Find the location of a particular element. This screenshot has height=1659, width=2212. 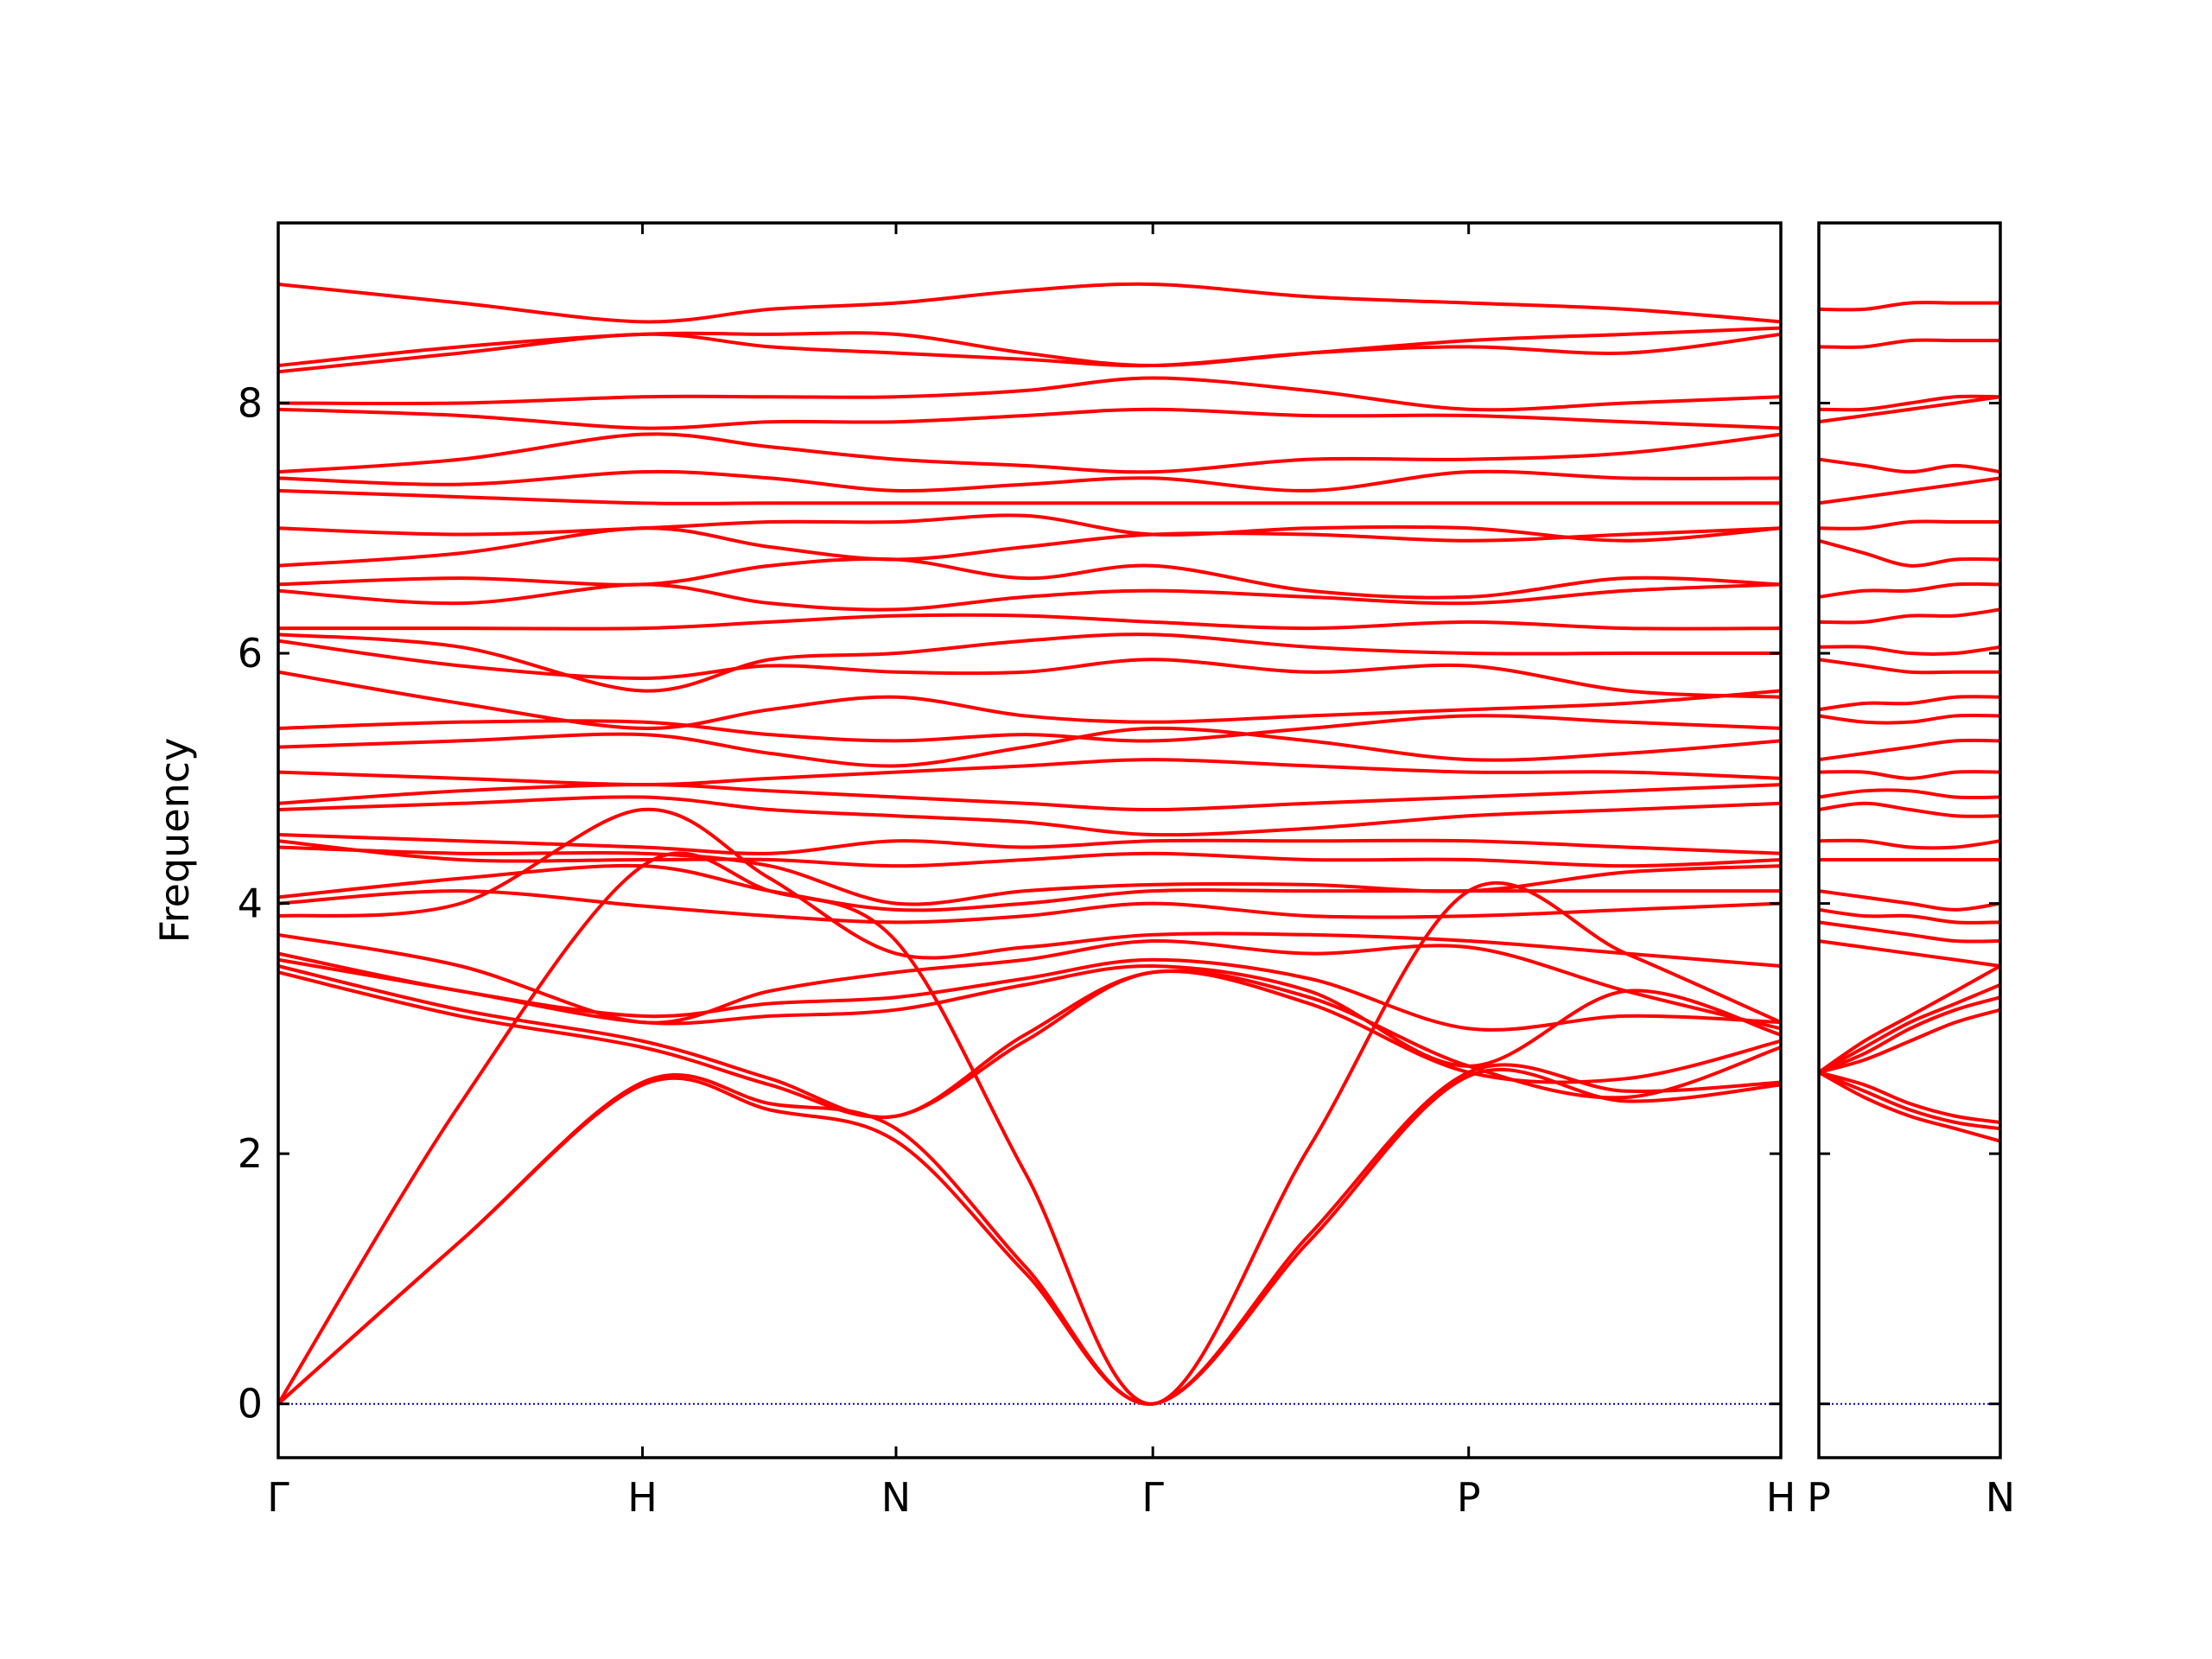

y-tick-label: 0 is located at coordinates (250, 1404).